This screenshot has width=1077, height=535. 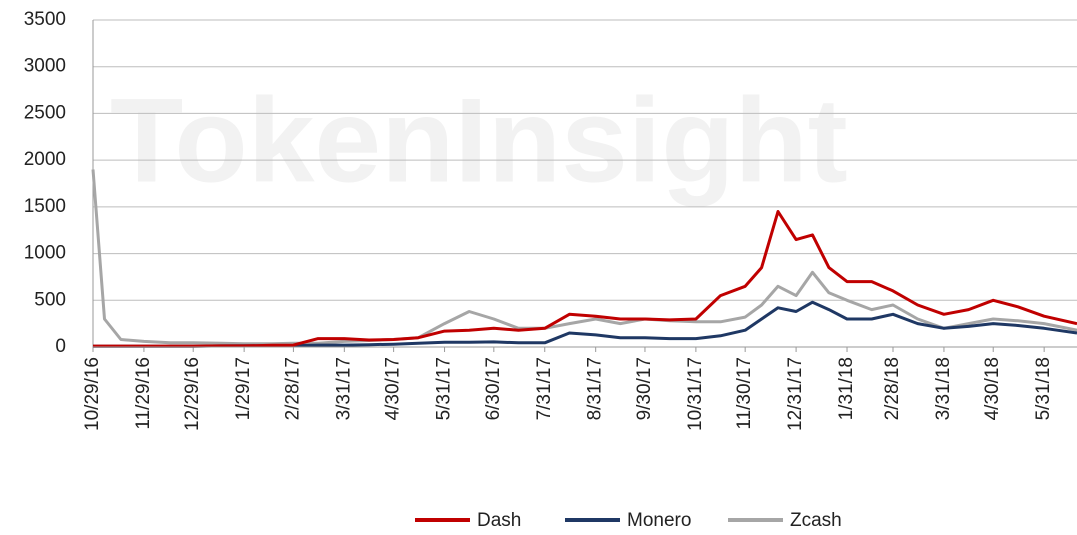 What do you see at coordinates (493, 388) in the screenshot?
I see `x-tick-label: 6/30/17` at bounding box center [493, 388].